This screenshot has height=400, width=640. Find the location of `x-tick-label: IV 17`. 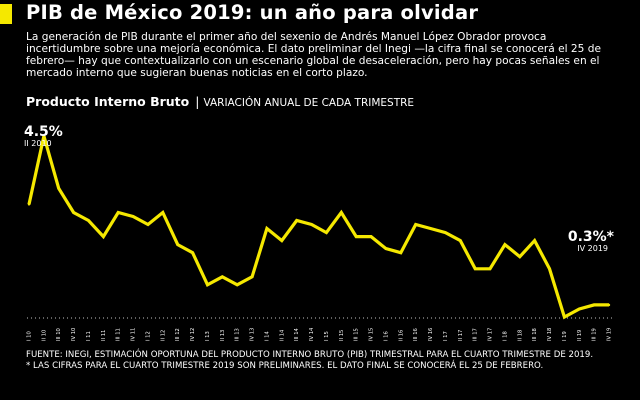

x-tick-label: IV 17 is located at coordinates (491, 334).